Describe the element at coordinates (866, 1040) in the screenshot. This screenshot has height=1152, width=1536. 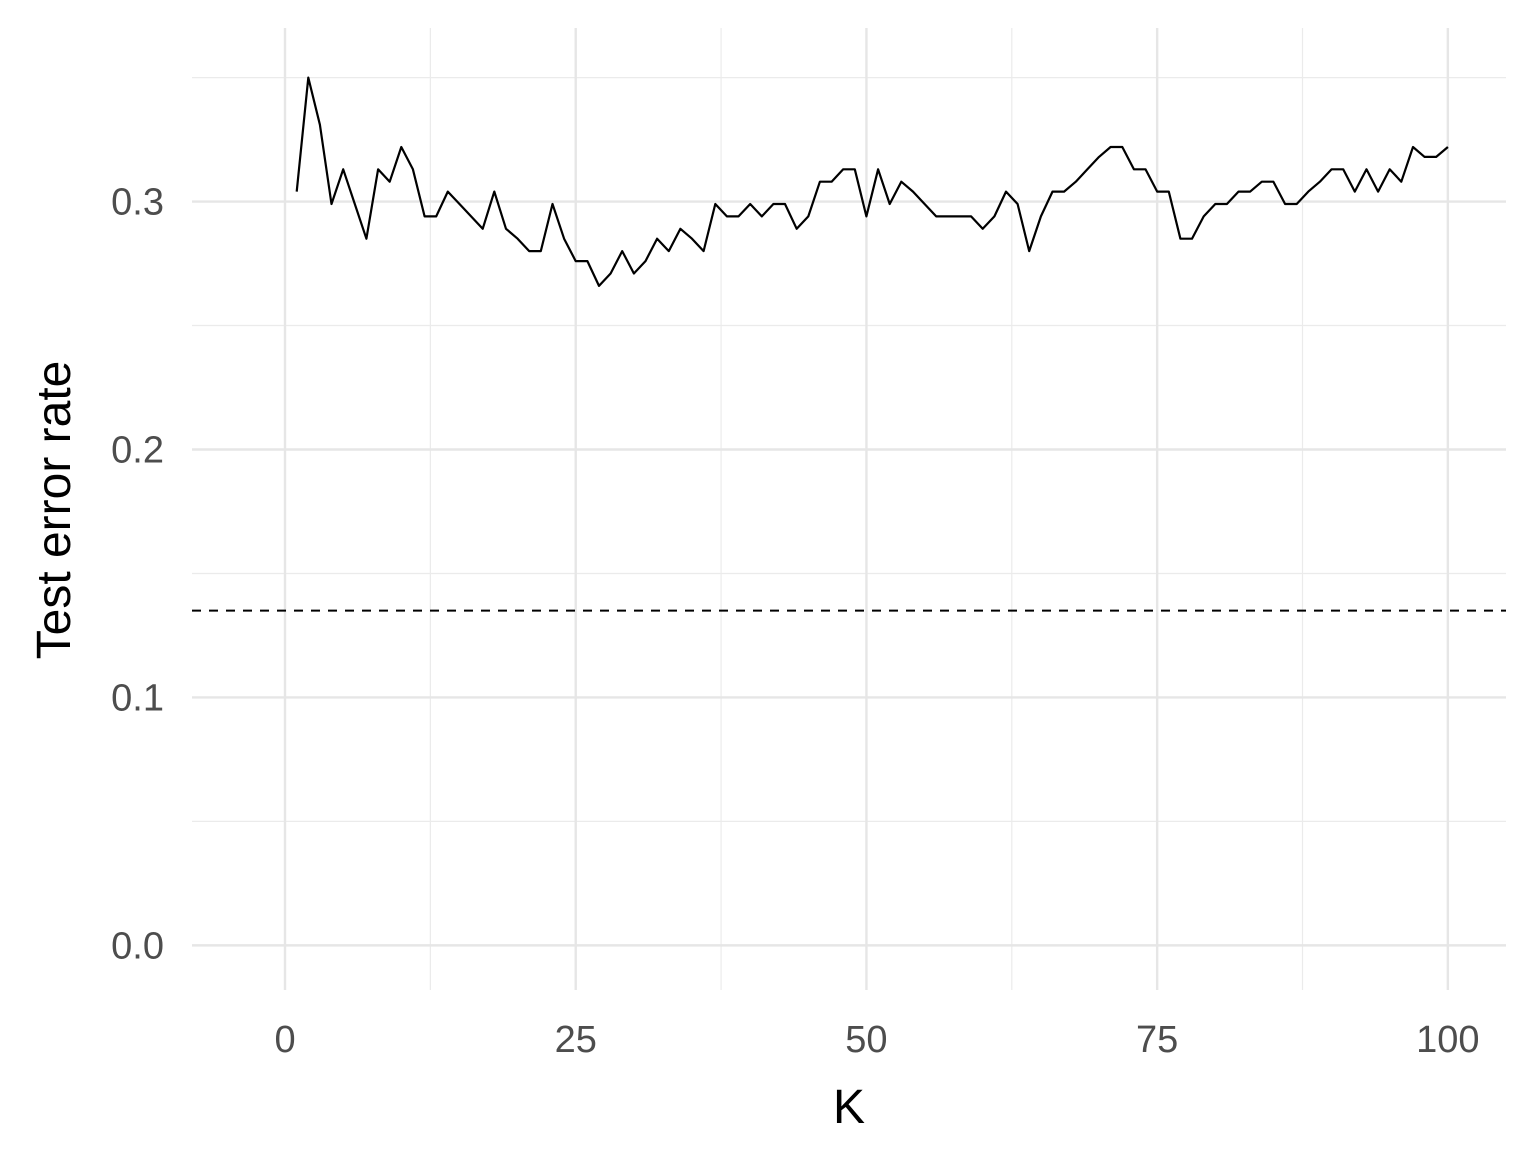
I see `x-tick-label: 50` at that location.